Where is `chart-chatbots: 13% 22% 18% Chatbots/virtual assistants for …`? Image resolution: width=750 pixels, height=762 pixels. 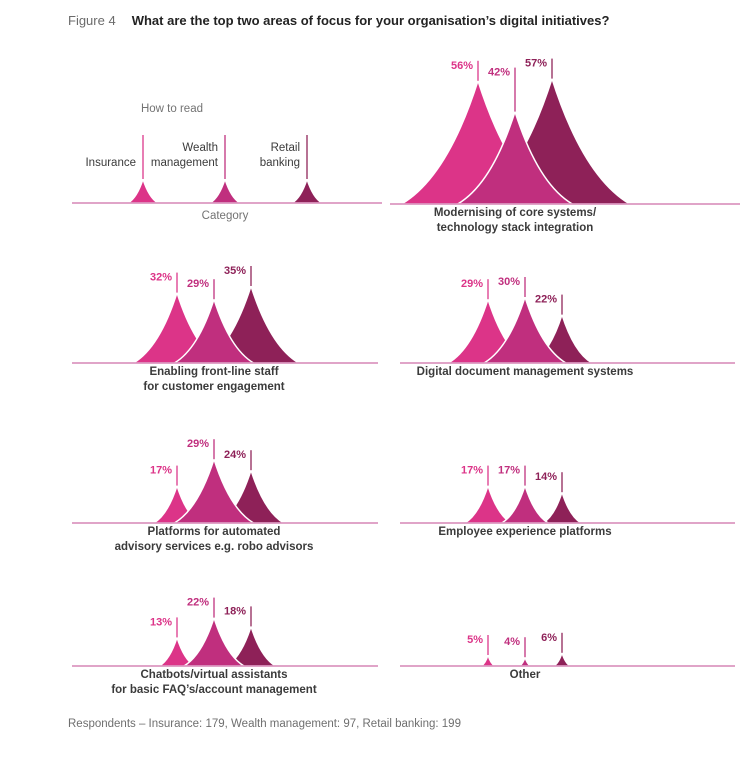
chart-chatbots: 13% 22% 18% Chatbots/virtual assistants for … is located at coordinates (225, 607).